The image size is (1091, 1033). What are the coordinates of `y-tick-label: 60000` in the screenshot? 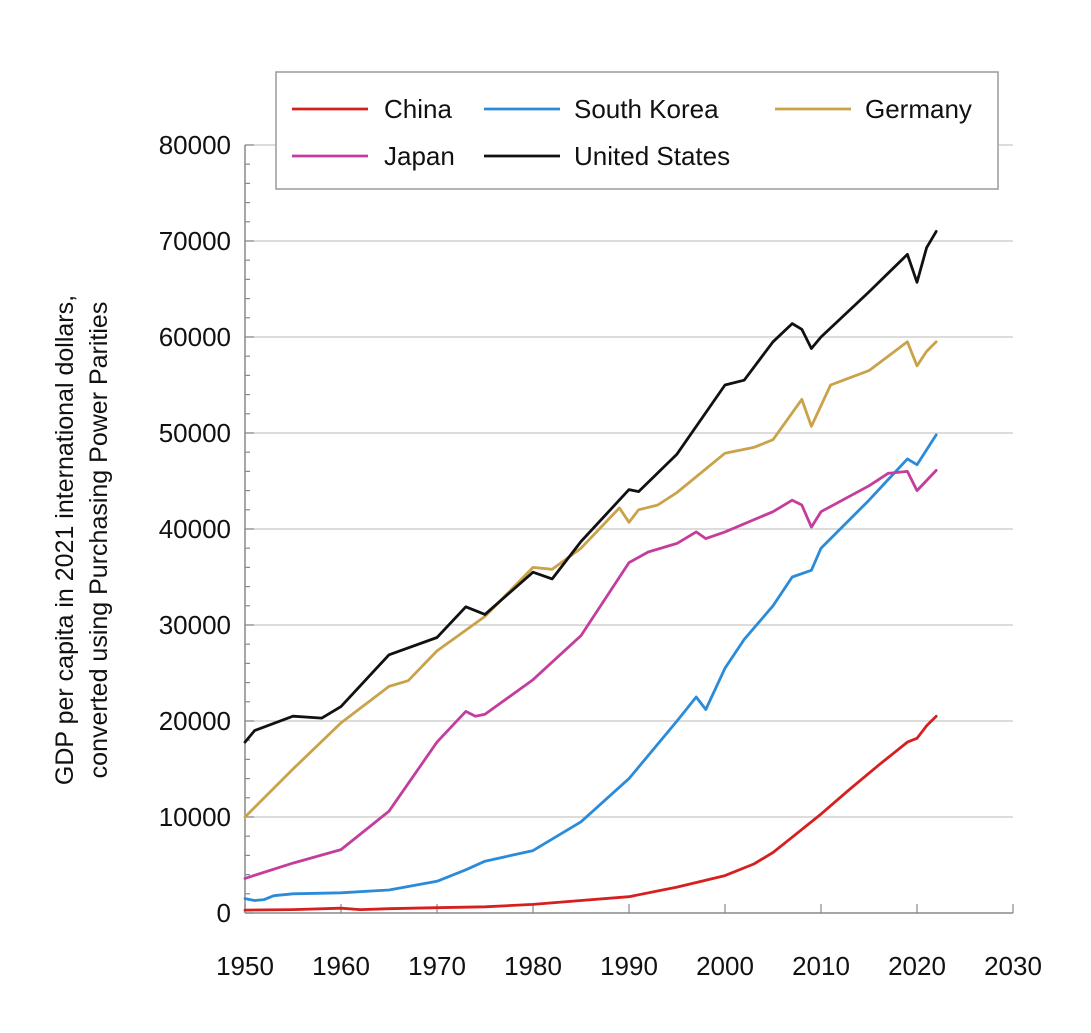 It's located at (195, 337).